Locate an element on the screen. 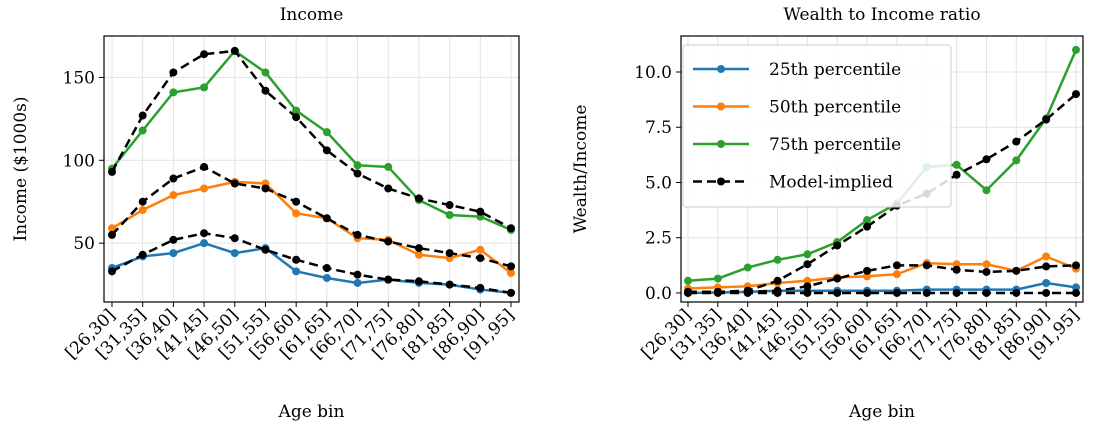 Image resolution: width=1104 pixels, height=427 pixels. chart-title: Wealth to Income ratio is located at coordinates (881, 15).